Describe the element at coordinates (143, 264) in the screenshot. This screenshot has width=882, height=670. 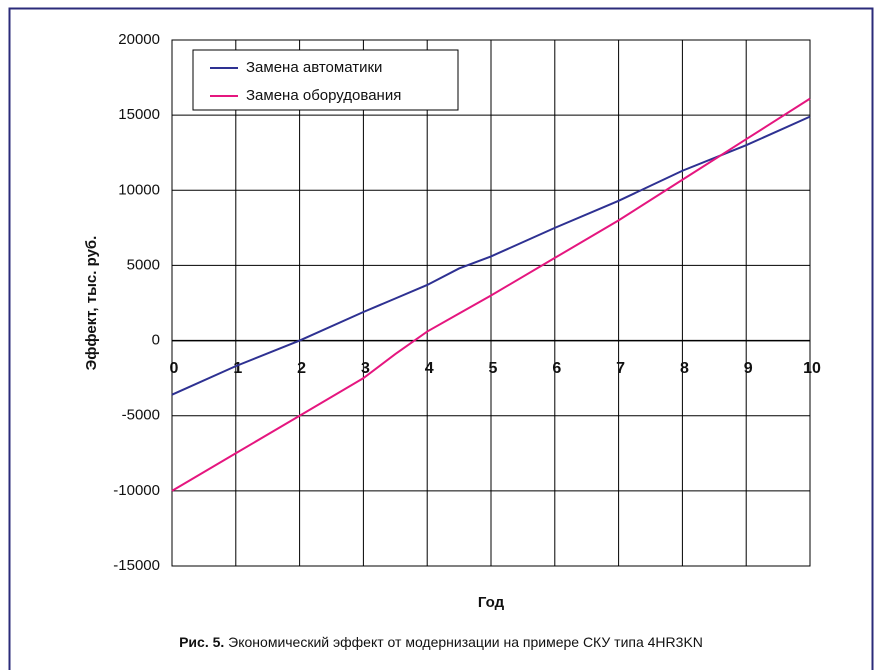
I see `y-tick-label: 5000` at that location.